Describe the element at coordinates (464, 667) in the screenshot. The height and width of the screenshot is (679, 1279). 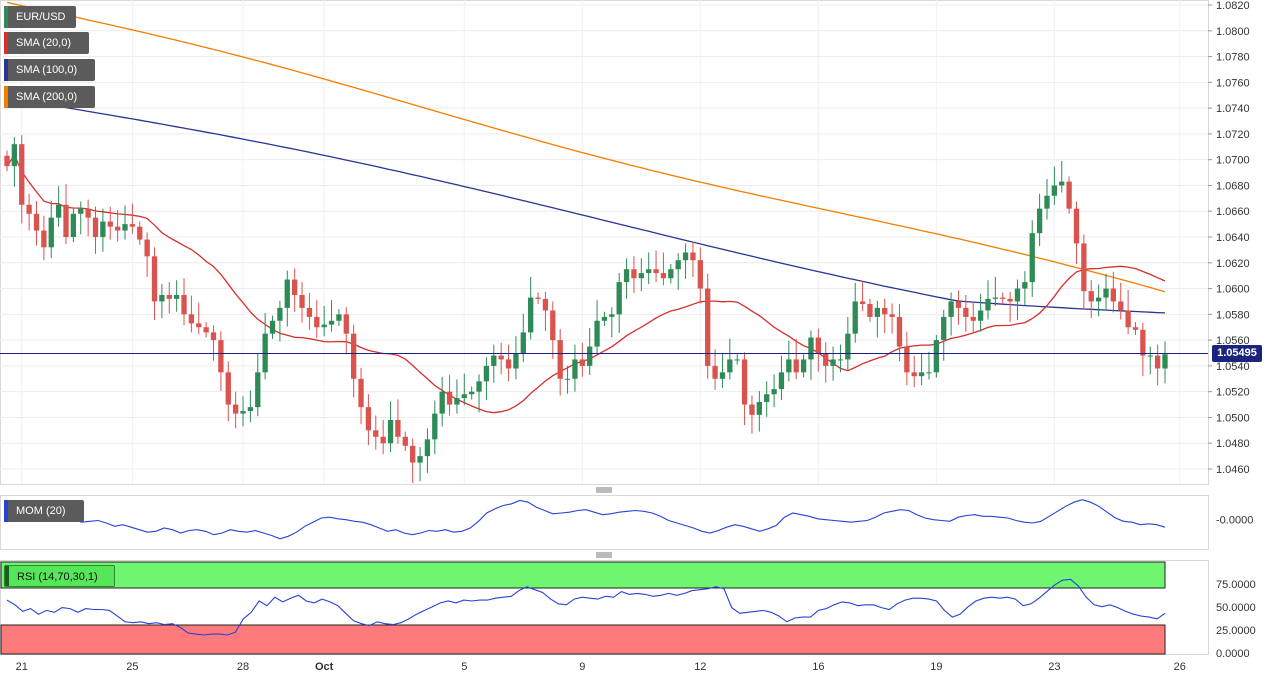
I see `time-tick-label: 5` at that location.